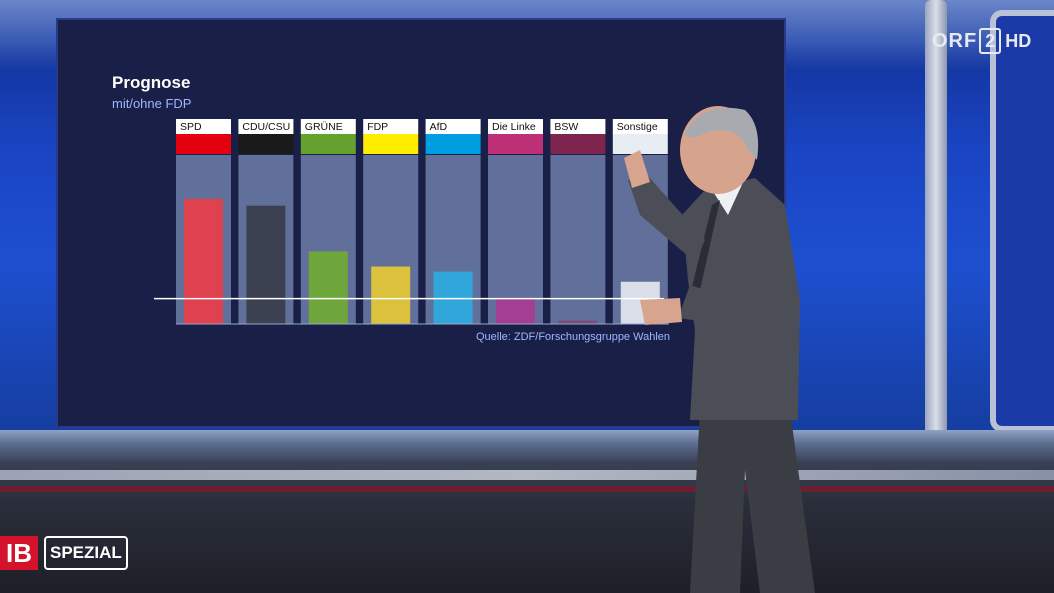  Describe the element at coordinates (637, 169) in the screenshot. I see `presenter-hand` at that location.